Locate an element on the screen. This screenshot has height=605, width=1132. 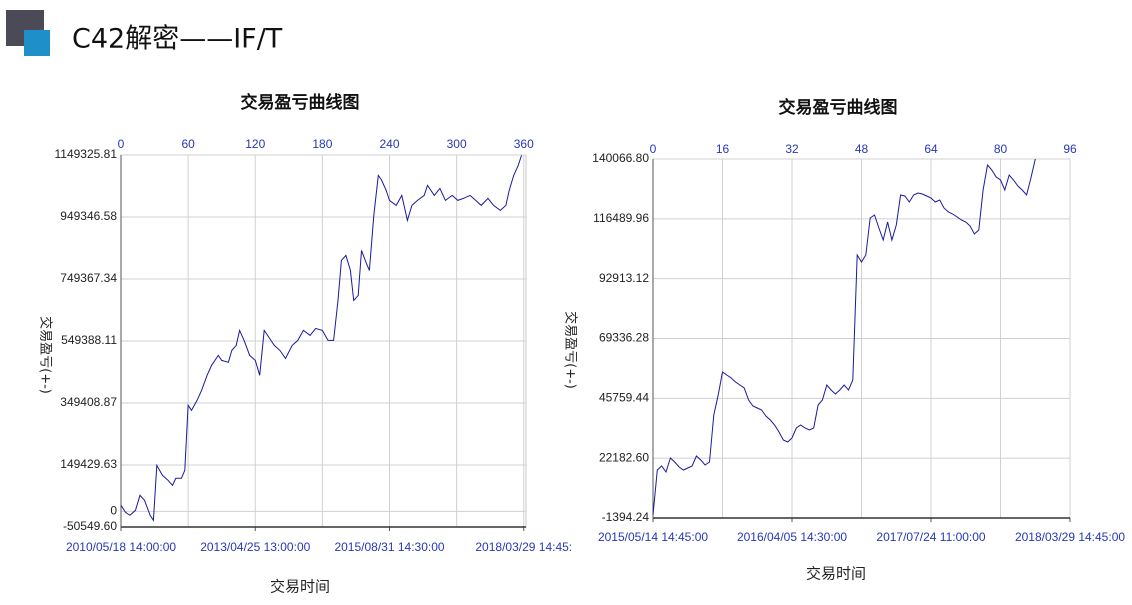
top-tick-label: 240 is located at coordinates (389, 144).